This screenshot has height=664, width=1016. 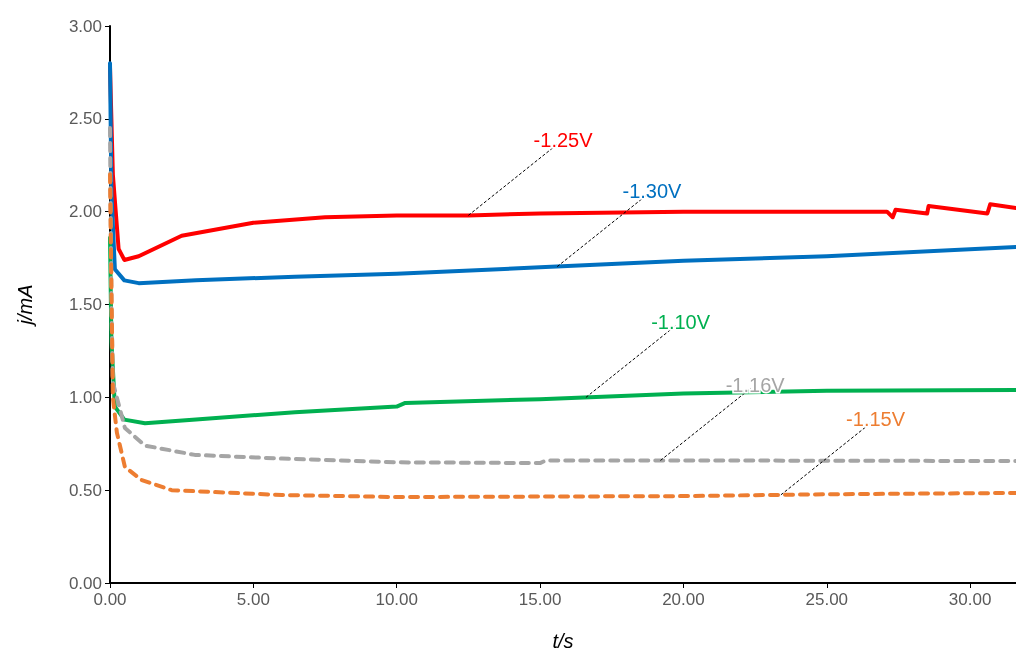 What do you see at coordinates (85, 119) in the screenshot?
I see `y-tick-label: 2.50` at bounding box center [85, 119].